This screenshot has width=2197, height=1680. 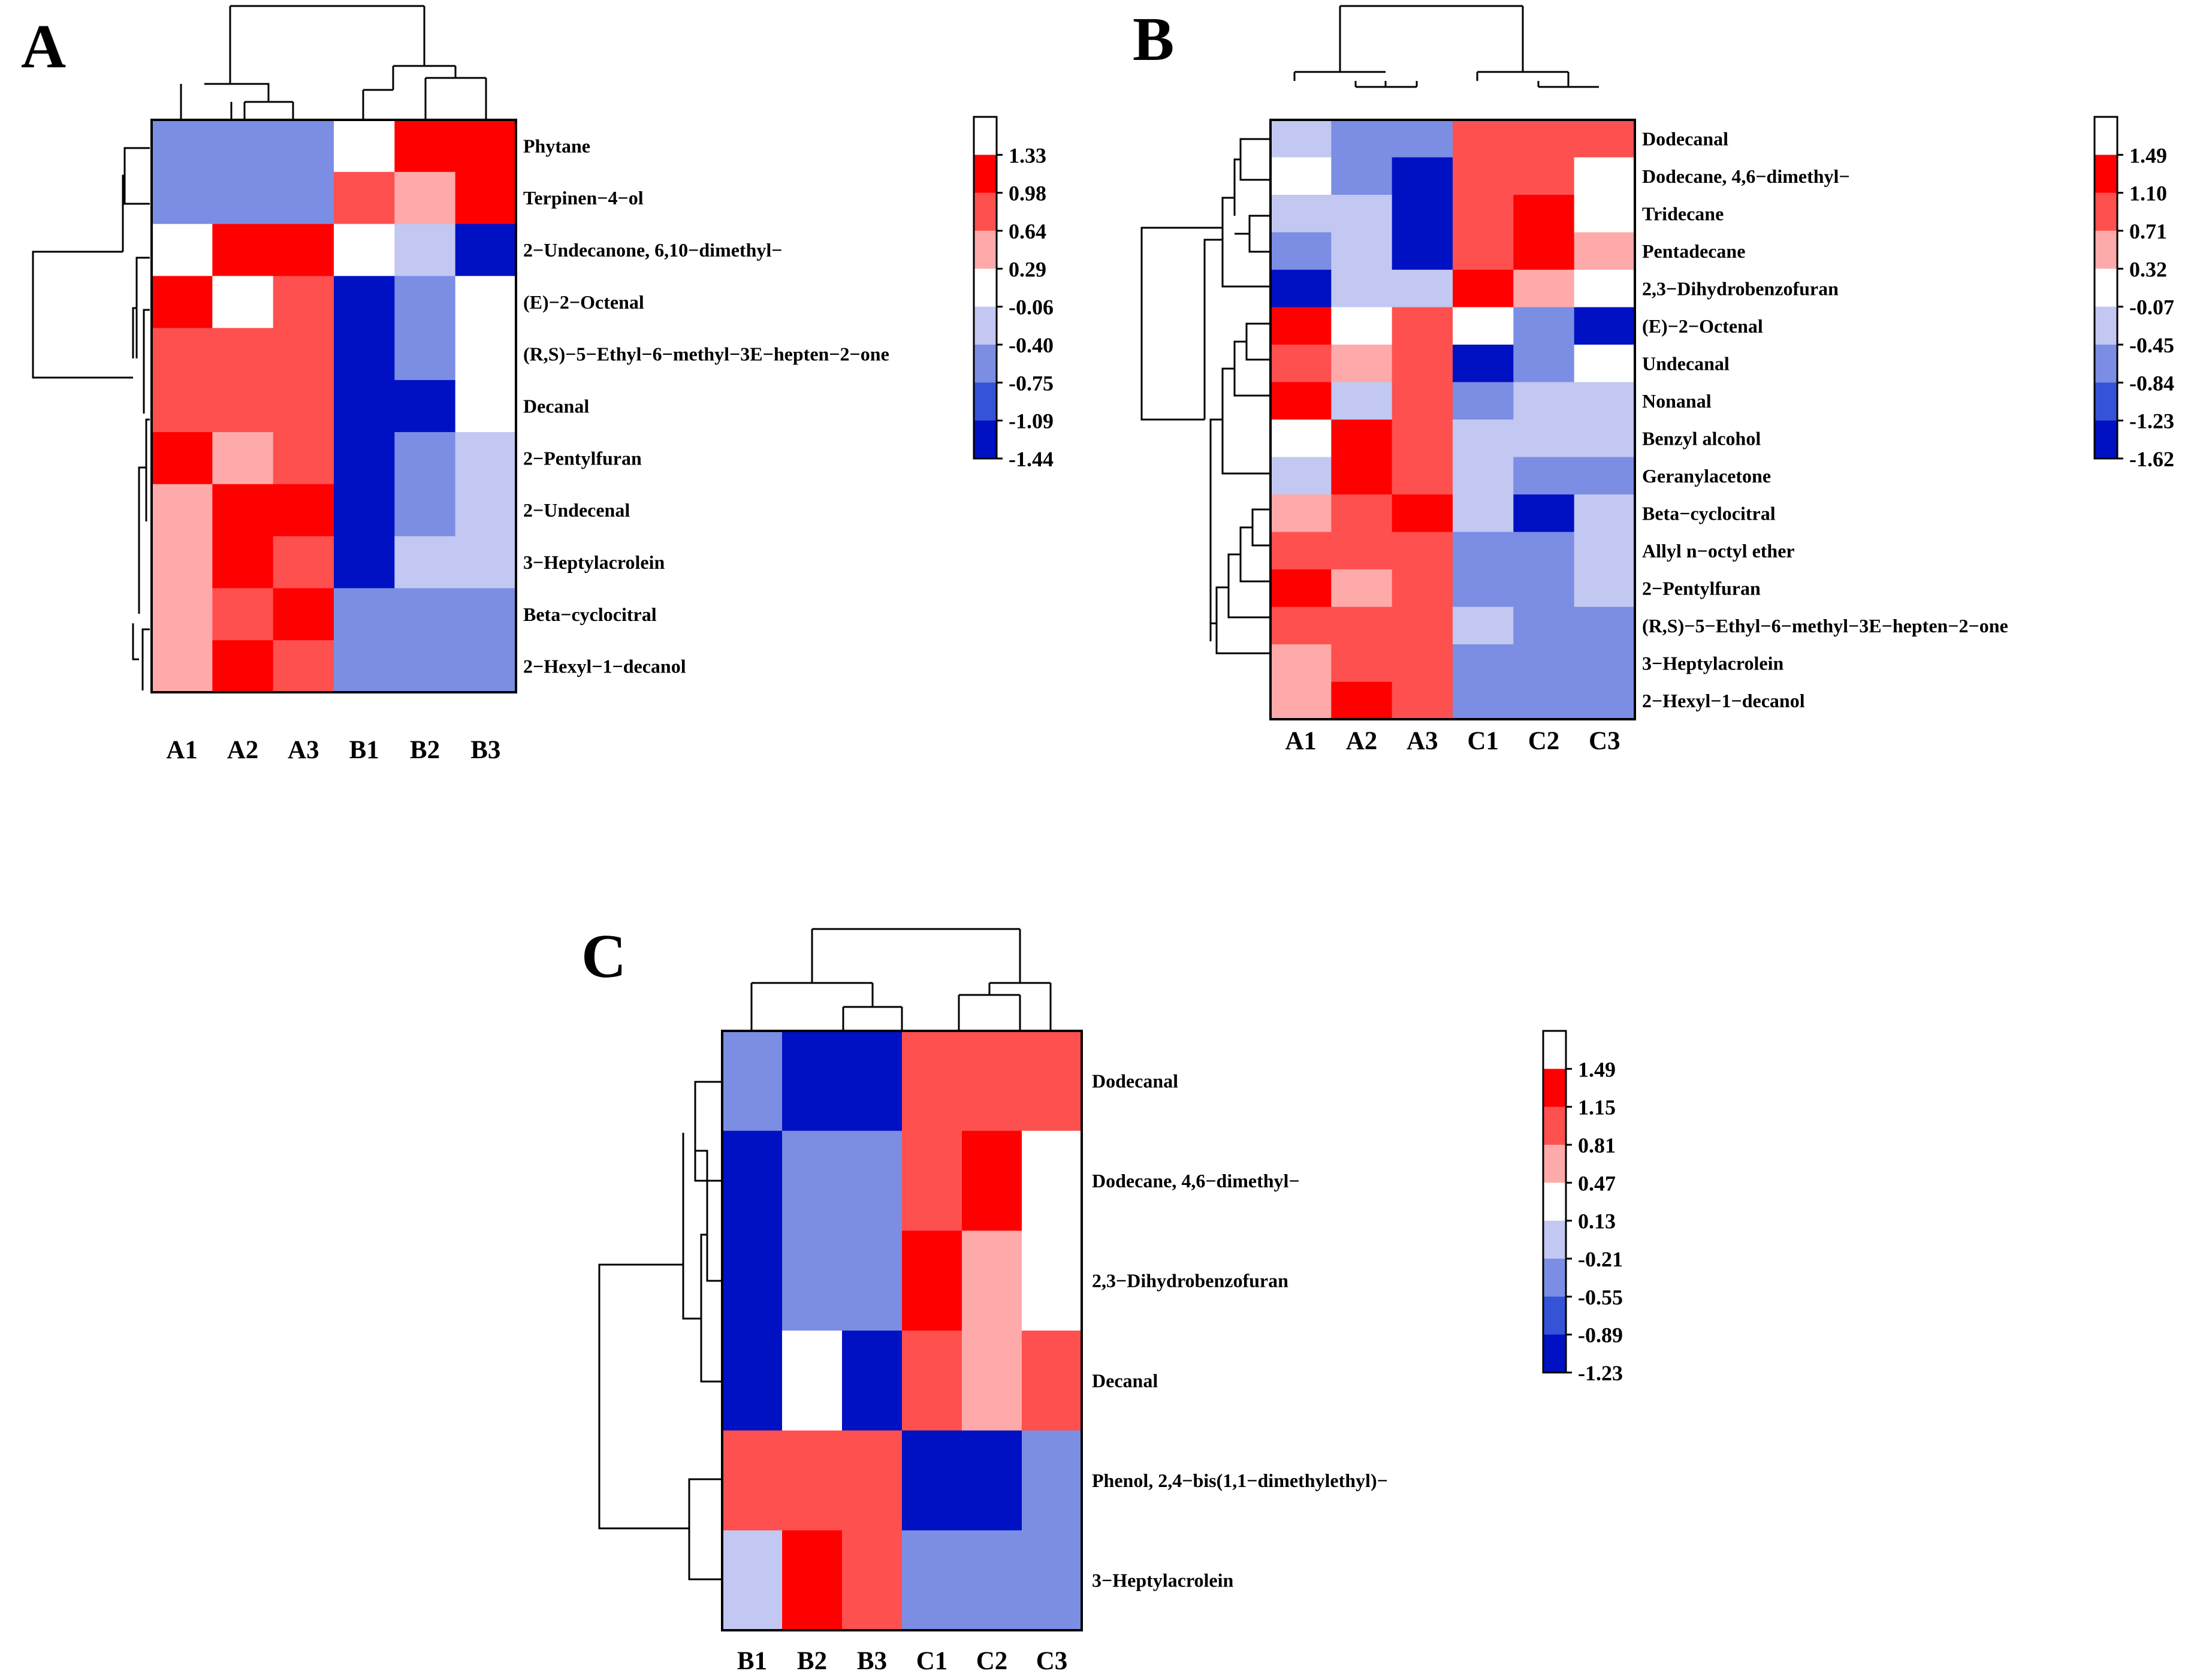 I want to click on column-label: C2, so click(x=992, y=1661).